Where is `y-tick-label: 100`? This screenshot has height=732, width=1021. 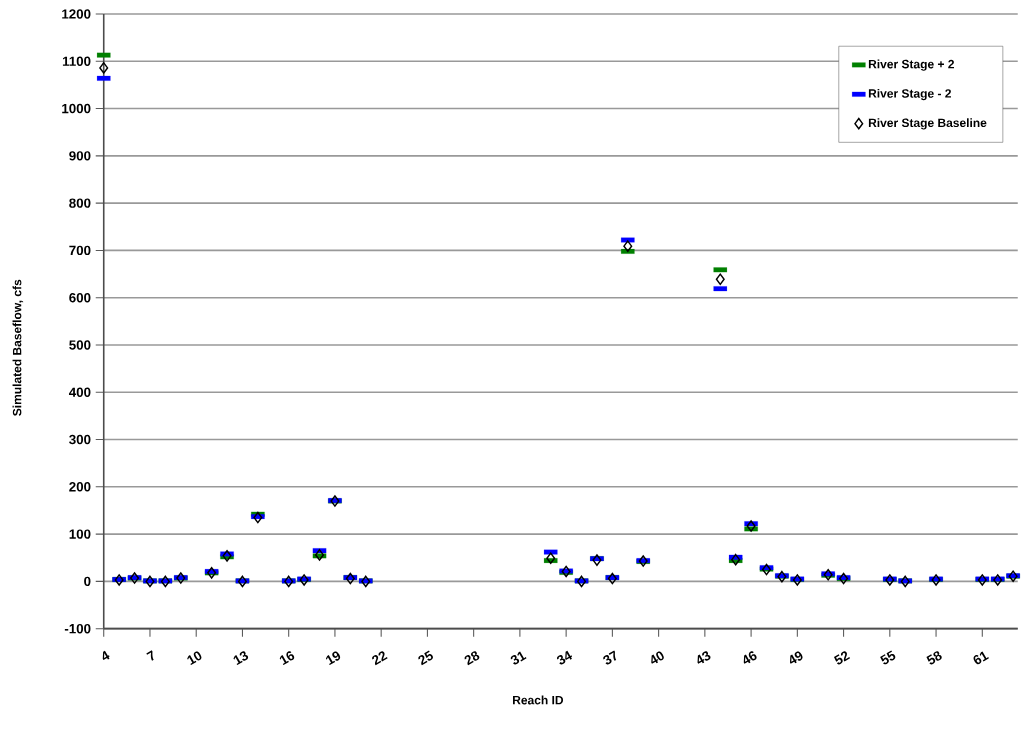
y-tick-label: 100 is located at coordinates (80, 534).